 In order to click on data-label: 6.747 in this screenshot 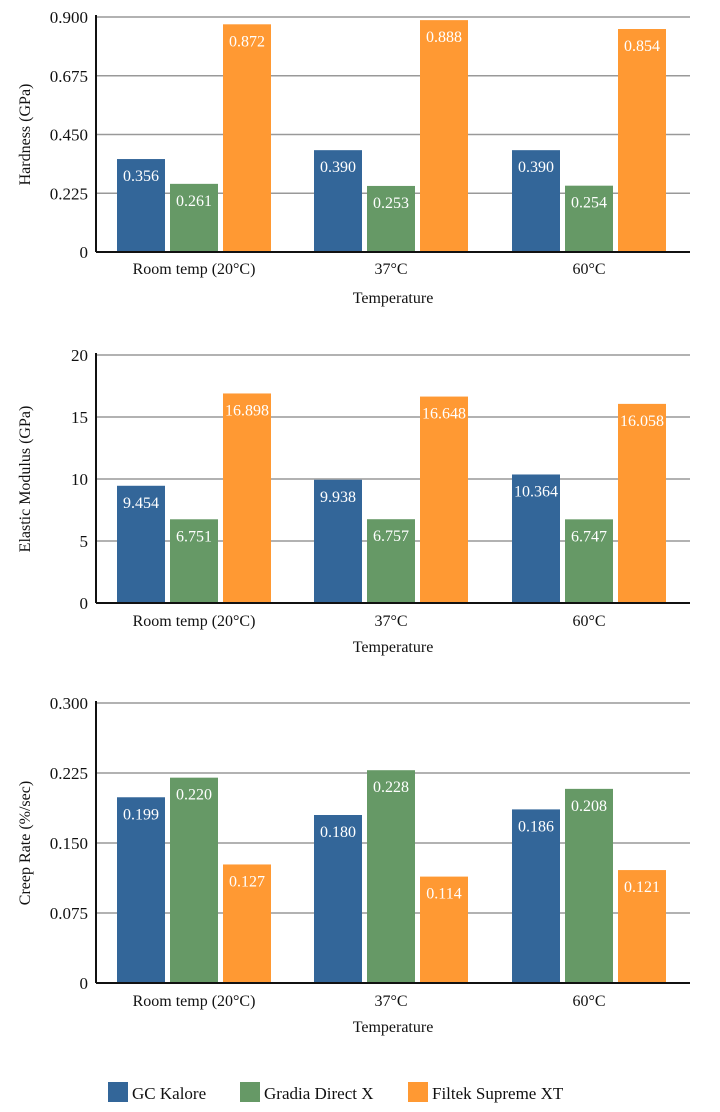, I will do `click(589, 536)`.